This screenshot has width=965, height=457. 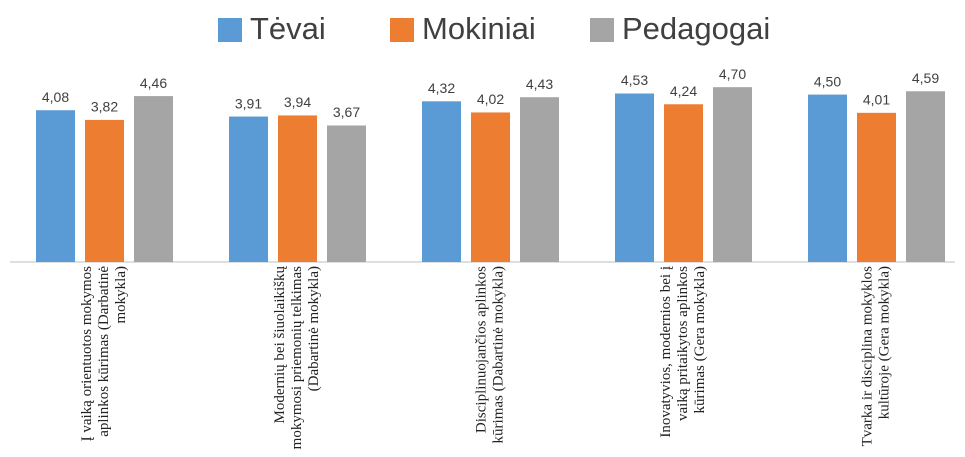 What do you see at coordinates (732, 74) in the screenshot?
I see `value-label: 4,70` at bounding box center [732, 74].